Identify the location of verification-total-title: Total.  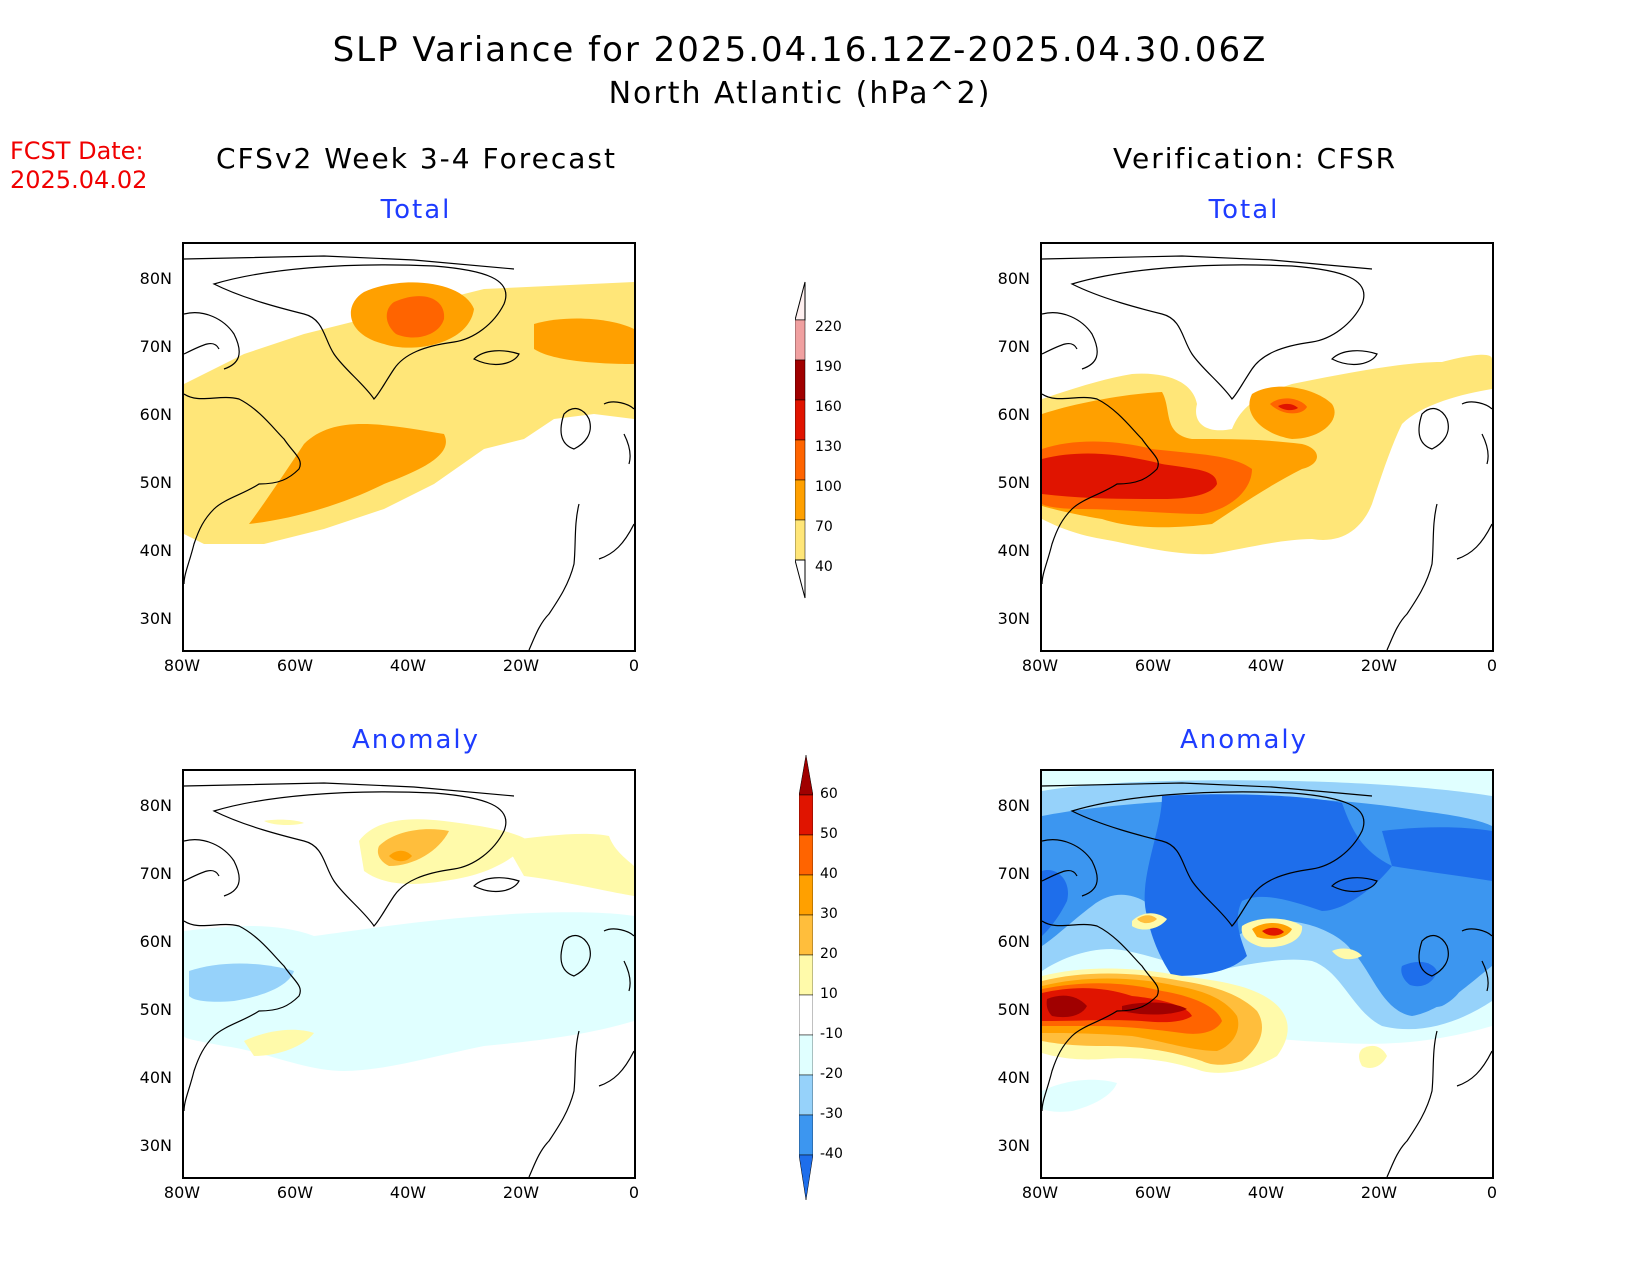
(1244, 210).